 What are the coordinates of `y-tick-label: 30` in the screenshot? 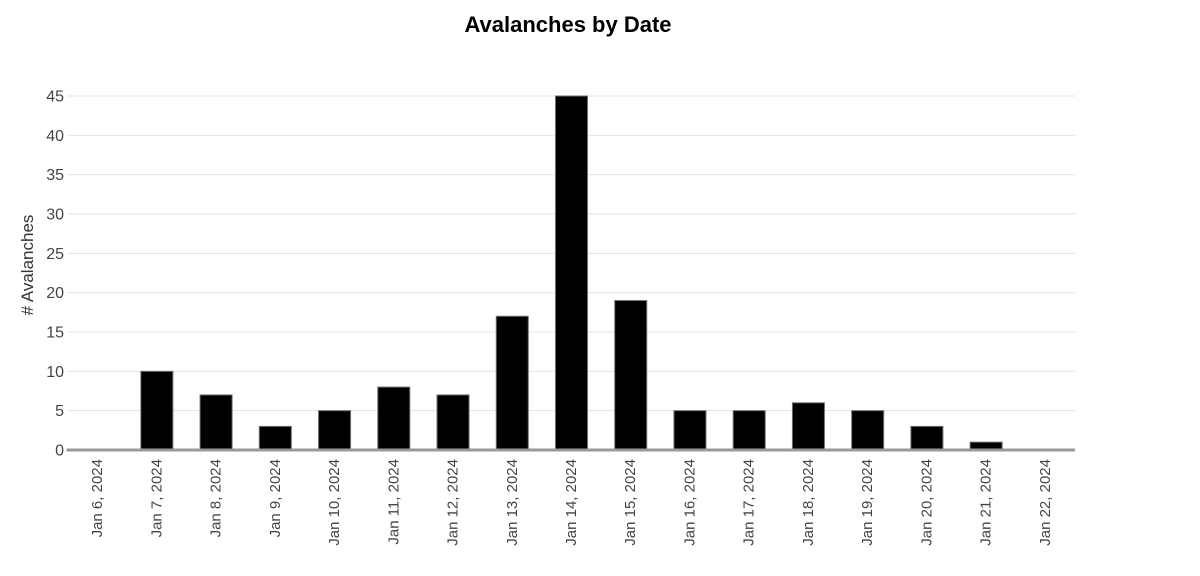 It's located at (55, 215).